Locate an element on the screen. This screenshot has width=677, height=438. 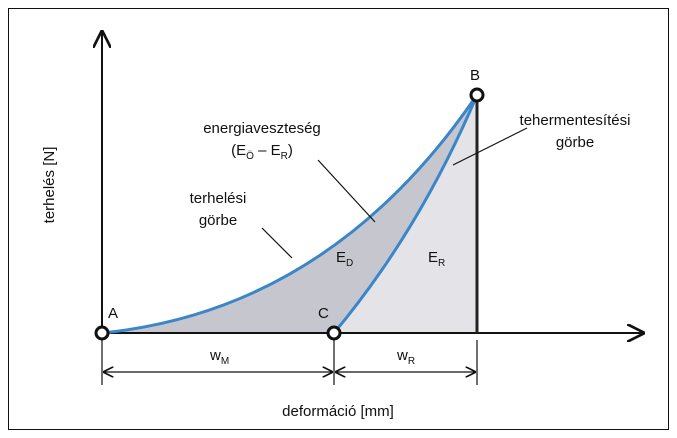
x-axis-label: deformáció [mm] is located at coordinates (338, 411).